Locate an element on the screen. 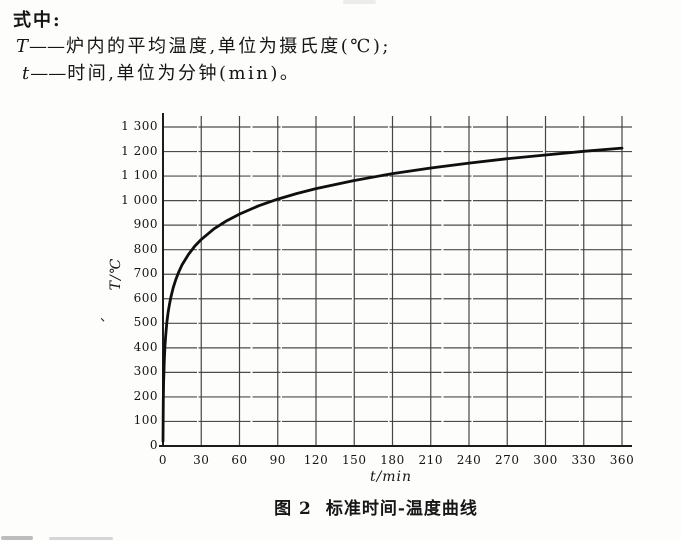 This screenshot has height=541, width=681. y-tick-label: 0 is located at coordinates (153, 445).